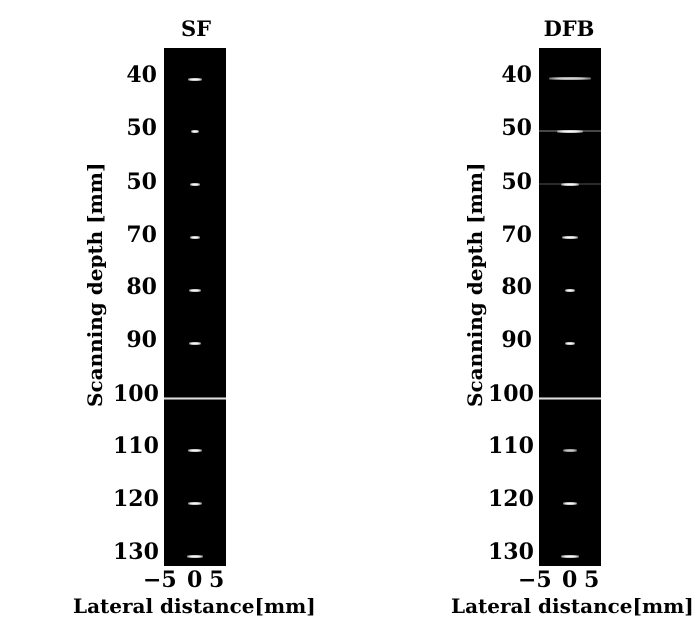  Describe the element at coordinates (592, 580) in the screenshot. I see `dfb-x-tick: 5` at that location.